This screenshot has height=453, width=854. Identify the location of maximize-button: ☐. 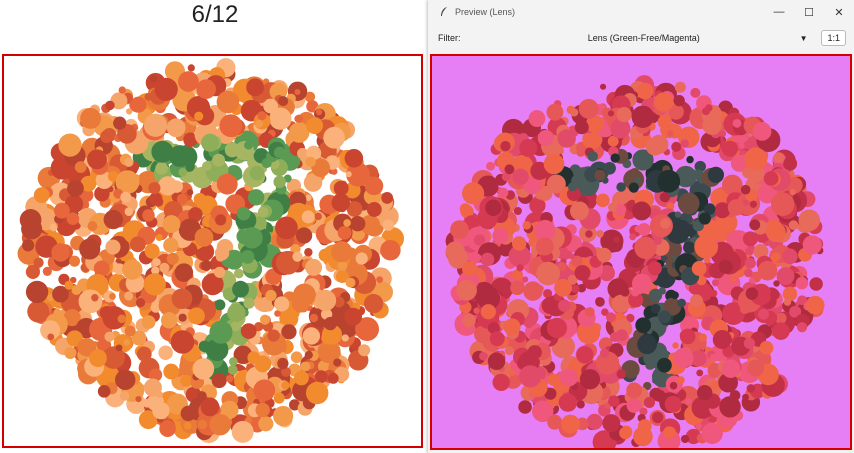
(809, 12).